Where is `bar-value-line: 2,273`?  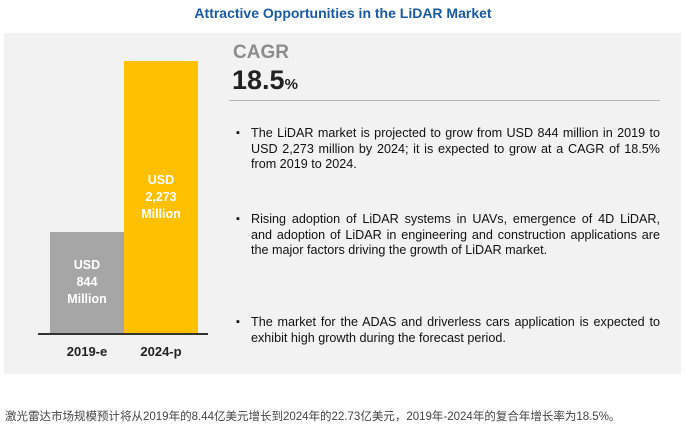
bar-value-line: 2,273 is located at coordinates (161, 196).